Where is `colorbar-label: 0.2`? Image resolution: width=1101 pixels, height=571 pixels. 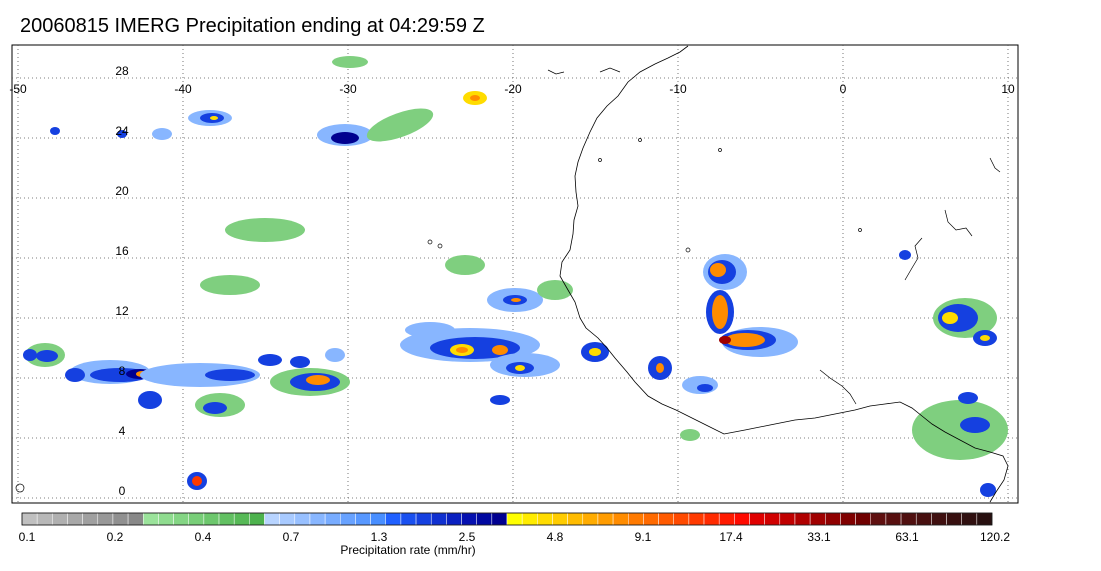
colorbar-label: 0.2 is located at coordinates (115, 537).